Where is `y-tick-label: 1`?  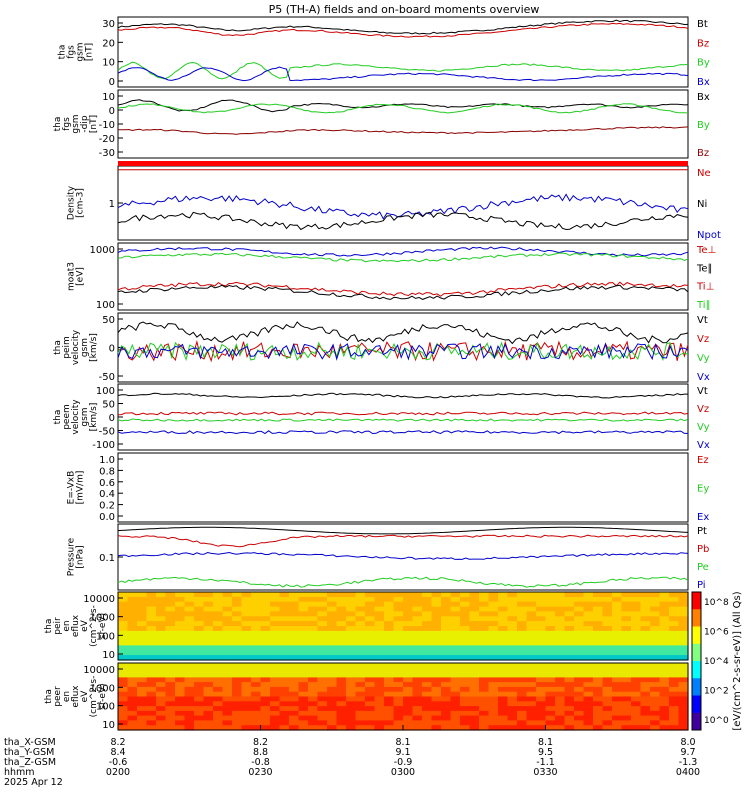
y-tick-label: 1 is located at coordinates (112, 204).